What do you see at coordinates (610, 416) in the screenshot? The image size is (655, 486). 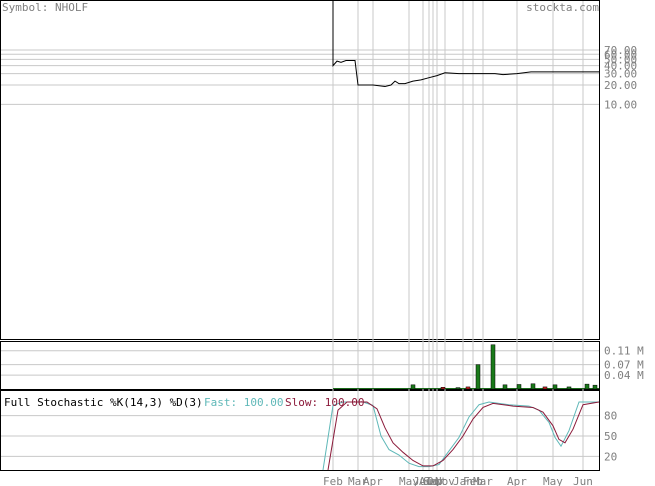 I see `stochastic-tick-label: 80` at bounding box center [610, 416].